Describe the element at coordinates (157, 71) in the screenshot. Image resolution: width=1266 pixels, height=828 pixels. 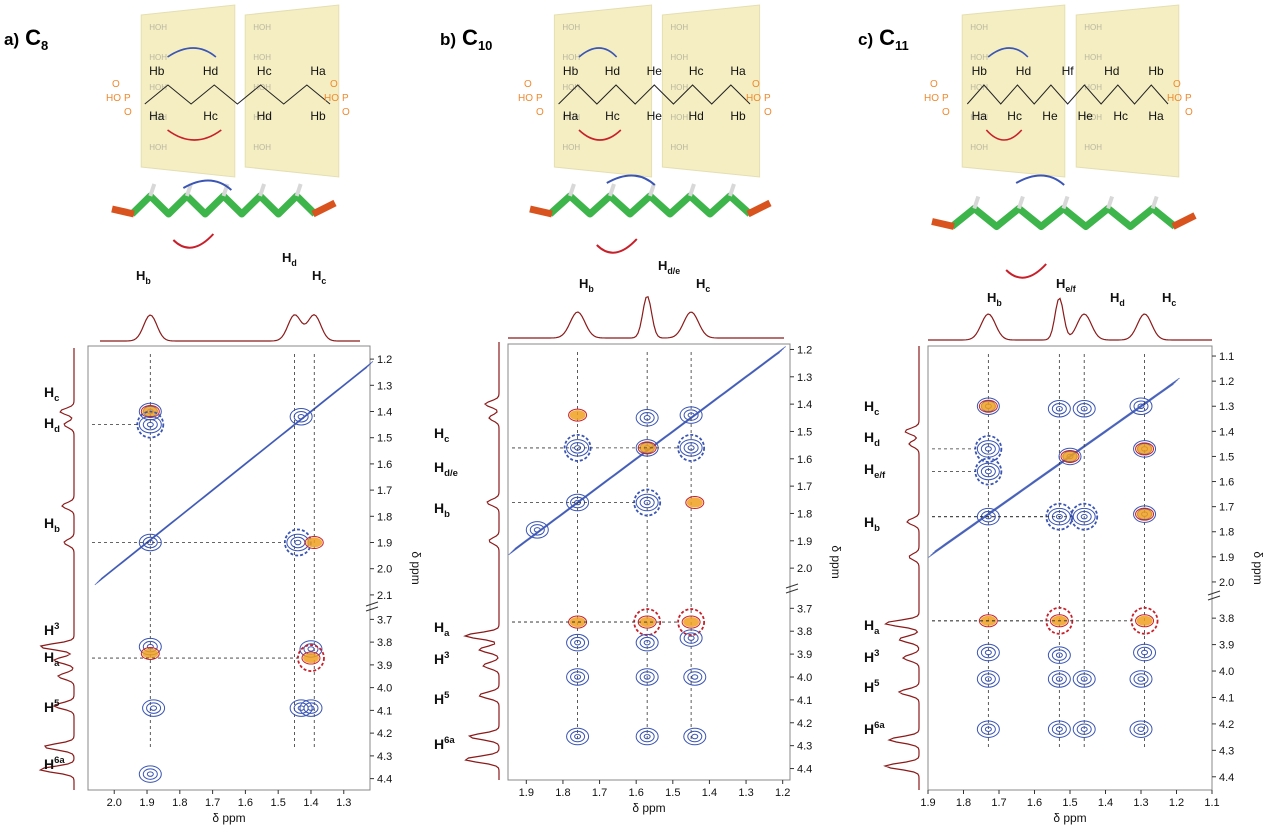
I see `proton-label-top: Hb` at that location.